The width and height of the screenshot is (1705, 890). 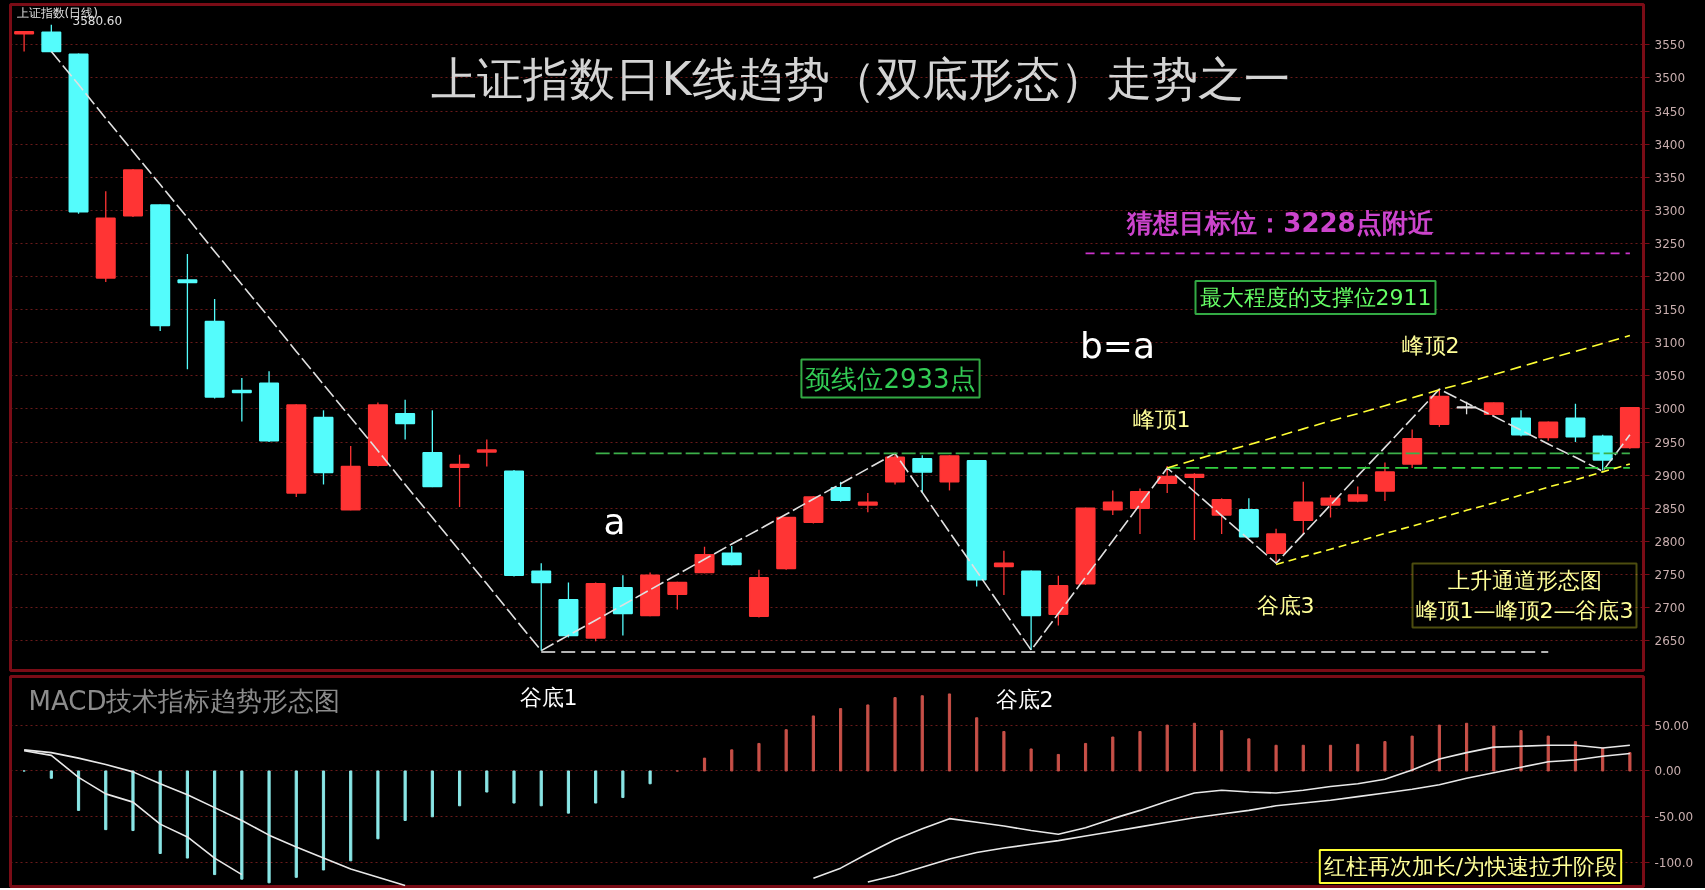 I want to click on y-tick-label: 2650, so click(x=1670, y=641).